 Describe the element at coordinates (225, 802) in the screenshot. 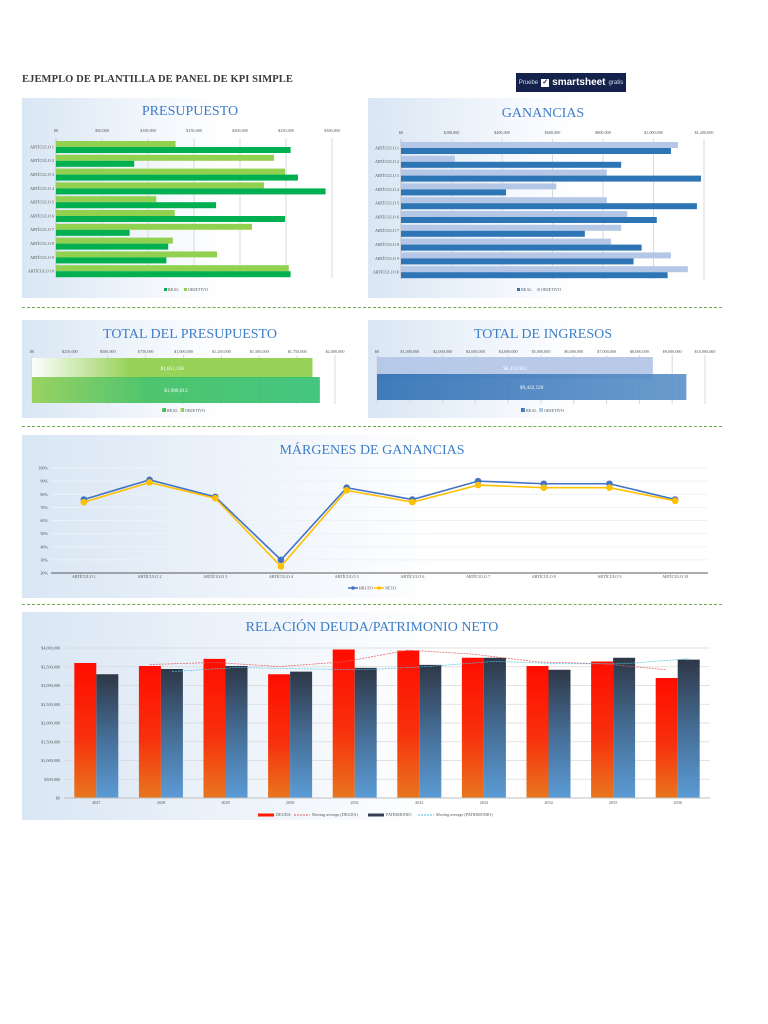

I see `category-label: 2029` at that location.